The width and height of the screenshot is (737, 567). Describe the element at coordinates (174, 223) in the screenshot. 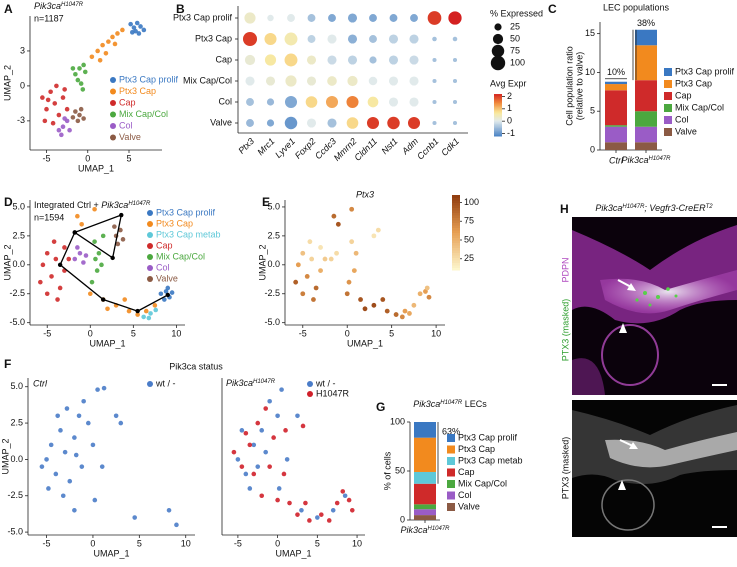

I see `legend-label: Ptx3 Cap` at that location.